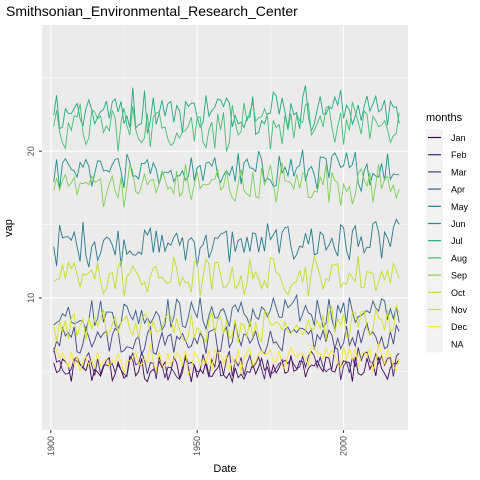 The image size is (480, 480). What do you see at coordinates (459, 172) in the screenshot?
I see `legend-label-mar: Mar` at bounding box center [459, 172].